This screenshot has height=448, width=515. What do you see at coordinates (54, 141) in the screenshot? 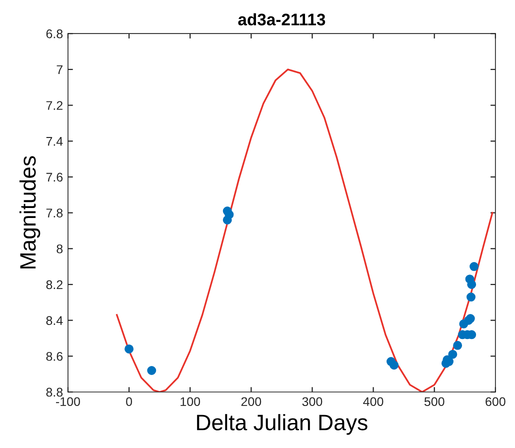
I see `y-tick-label: 7.4` at bounding box center [54, 141].